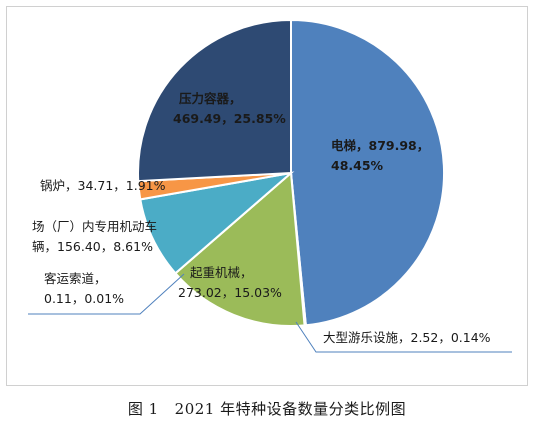  Describe the element at coordinates (92, 246) in the screenshot. I see `label-vehicle-line2: 辆，156.40，8.61%` at that location.